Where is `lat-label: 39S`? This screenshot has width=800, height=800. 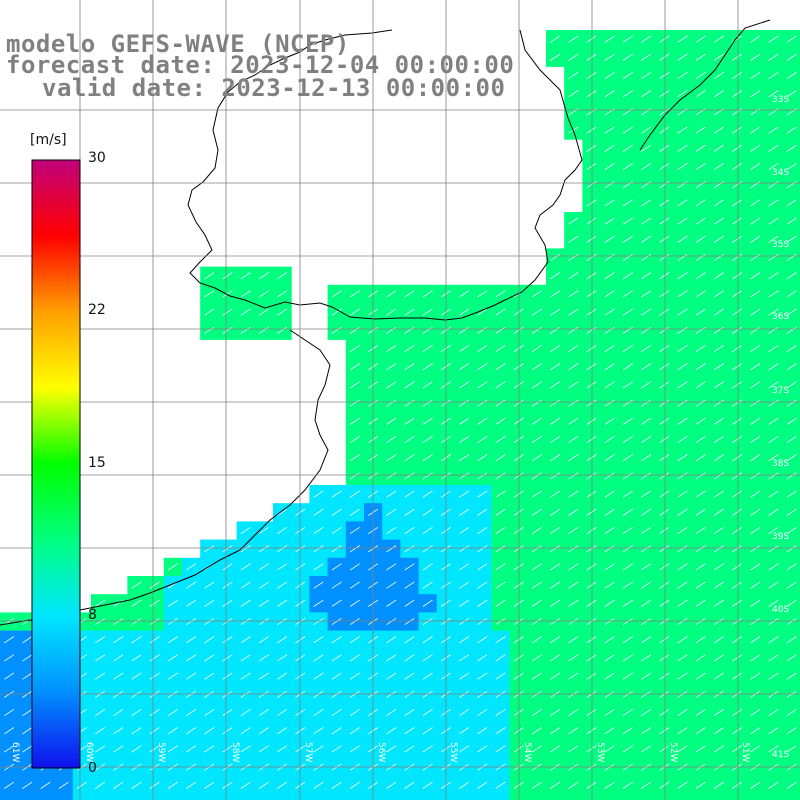 lat-label: 39S is located at coordinates (781, 537).